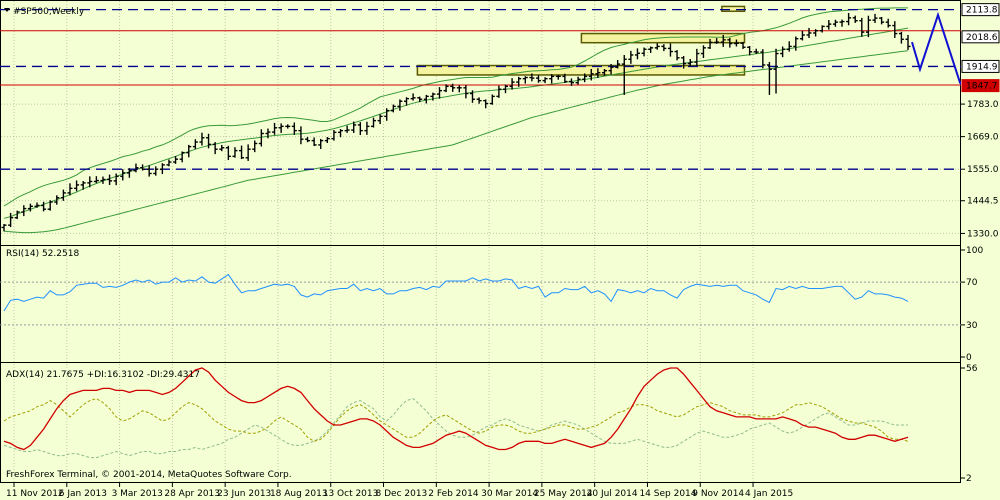  Describe the element at coordinates (44, 12) in the screenshot. I see `chart-title: #SP500,Weekly` at that location.